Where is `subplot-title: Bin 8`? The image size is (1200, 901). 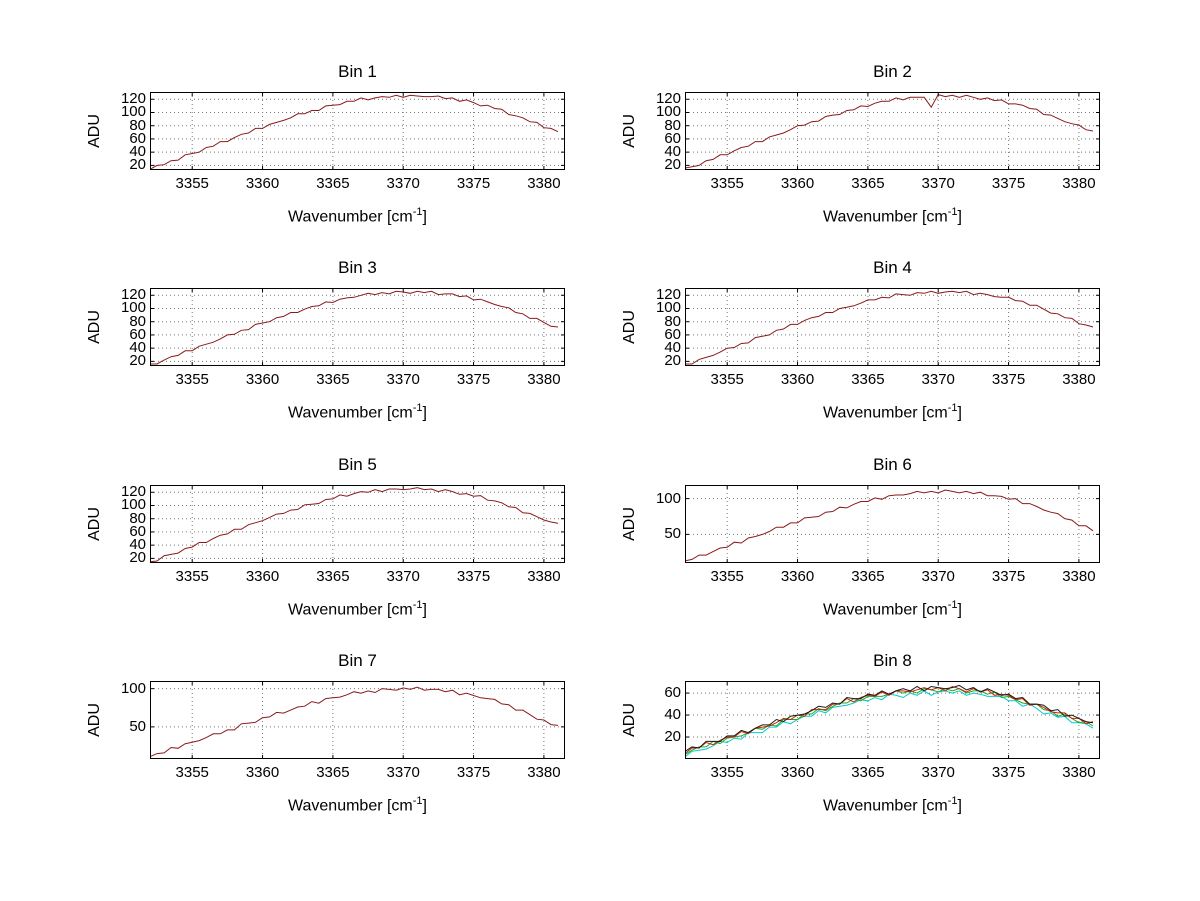 subplot-title: Bin 8 is located at coordinates (892, 660).